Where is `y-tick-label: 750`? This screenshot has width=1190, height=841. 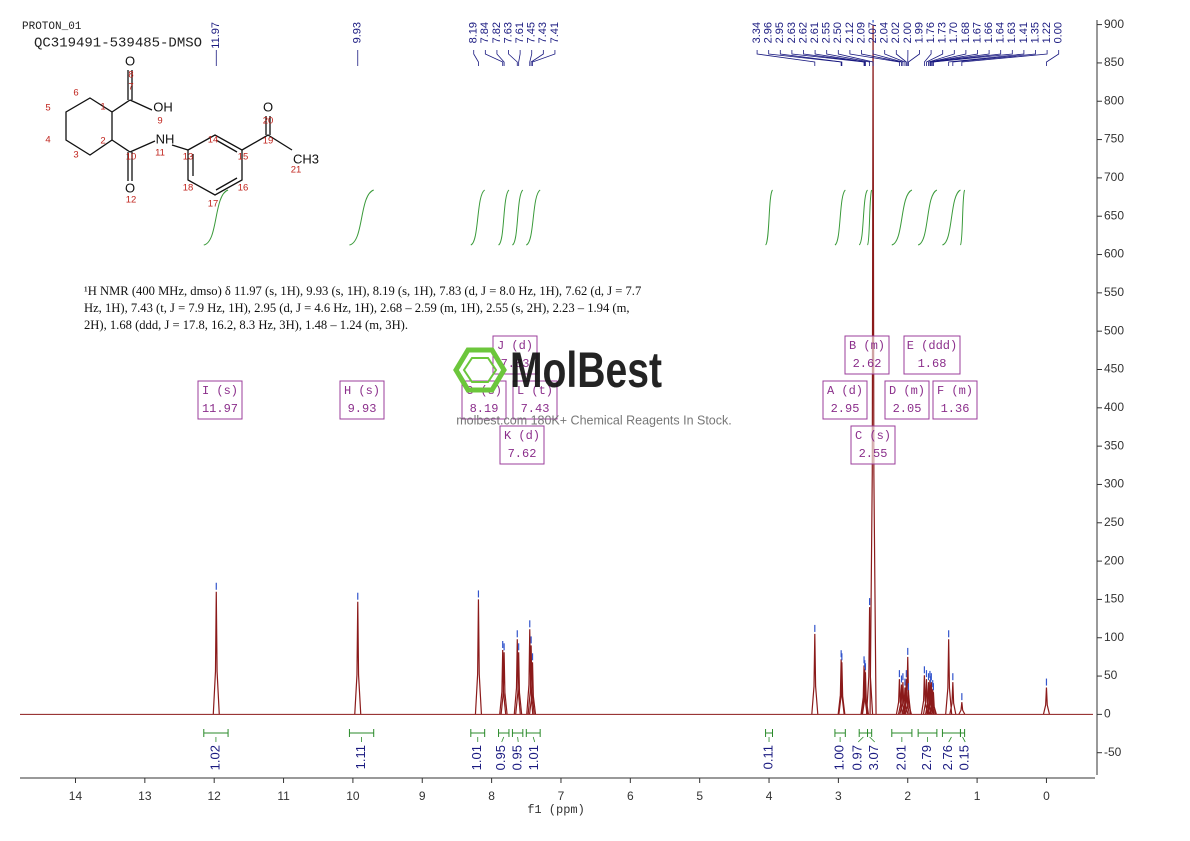
y-tick-label: 750 is located at coordinates (1114, 139).